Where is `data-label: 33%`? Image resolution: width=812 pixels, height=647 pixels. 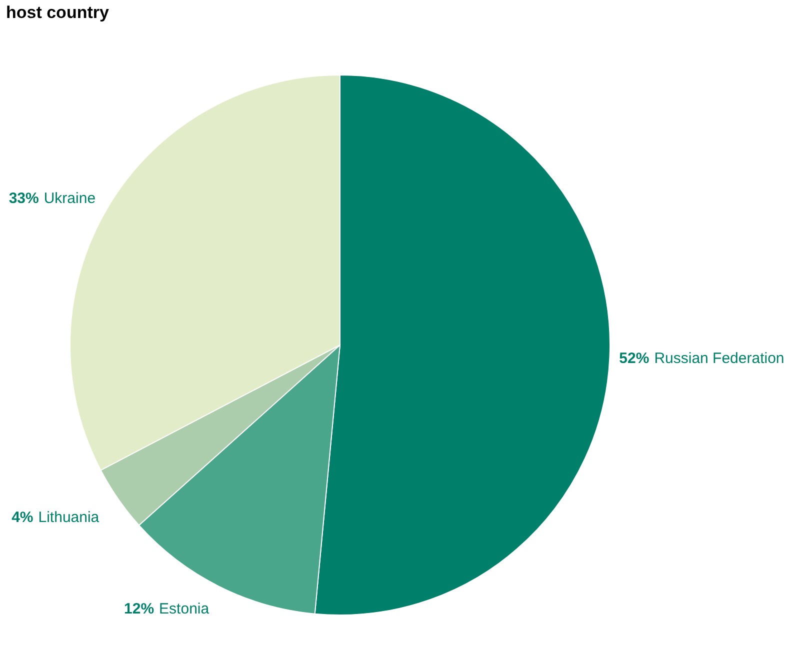
data-label: 33% is located at coordinates (23, 198).